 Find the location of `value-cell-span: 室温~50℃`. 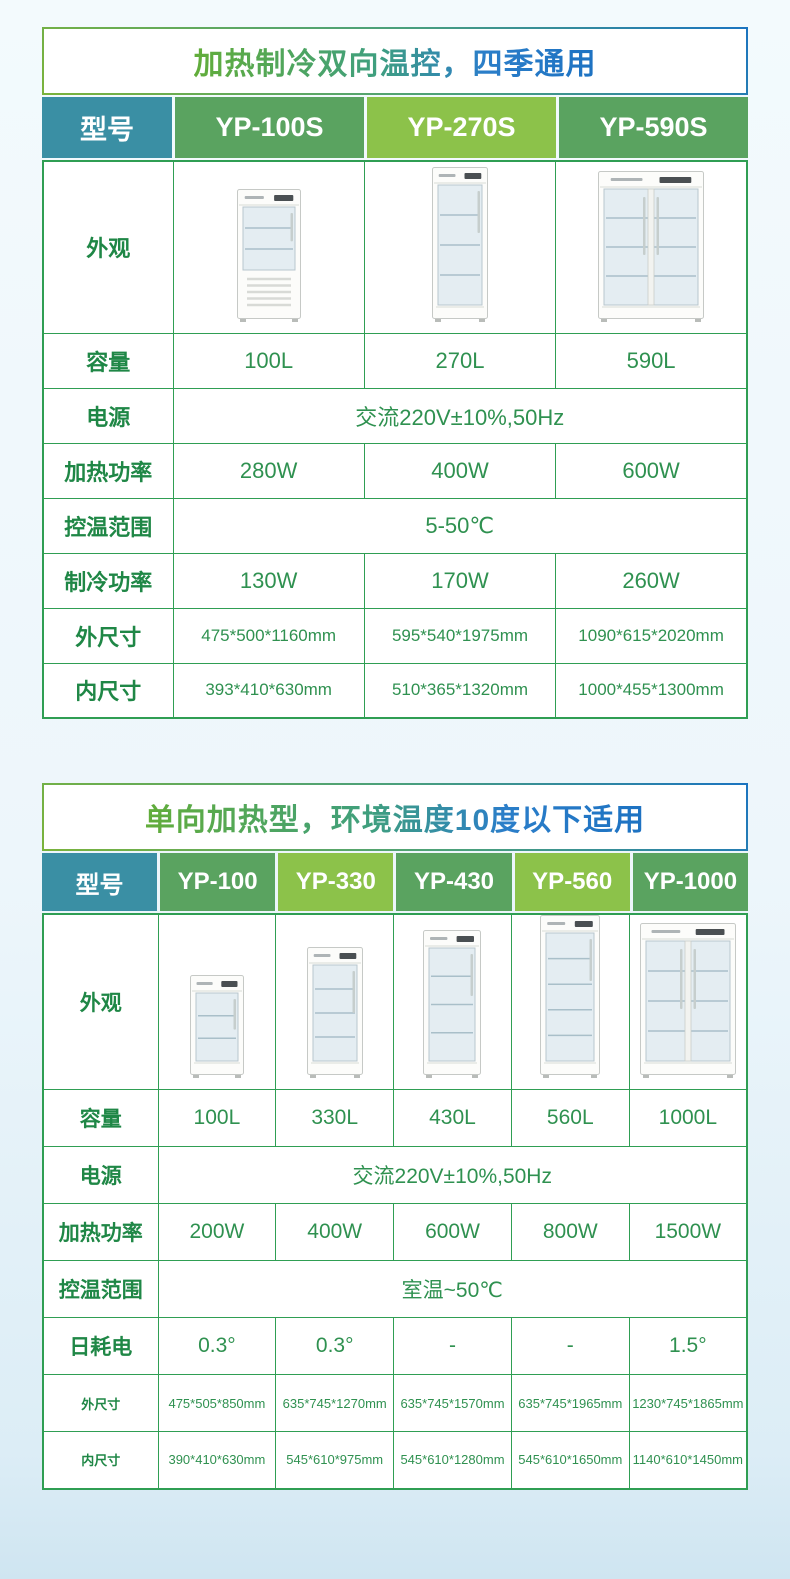

value-cell-span: 室温~50℃ is located at coordinates (452, 1289).